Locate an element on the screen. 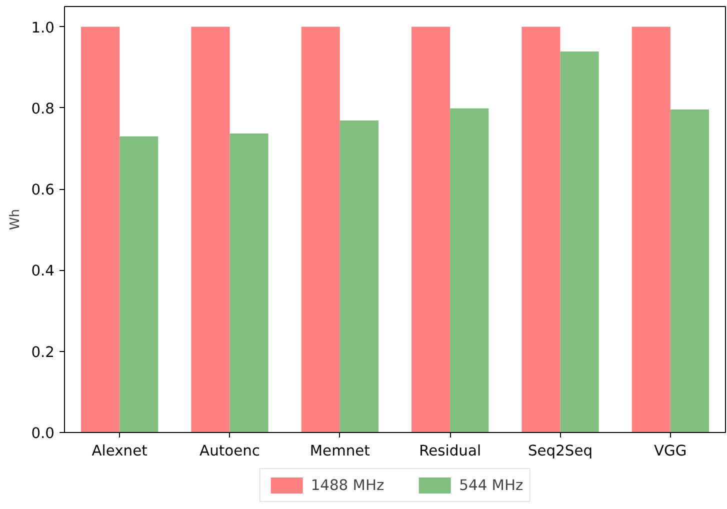  y-tick-label: 0.8 is located at coordinates (43, 109).